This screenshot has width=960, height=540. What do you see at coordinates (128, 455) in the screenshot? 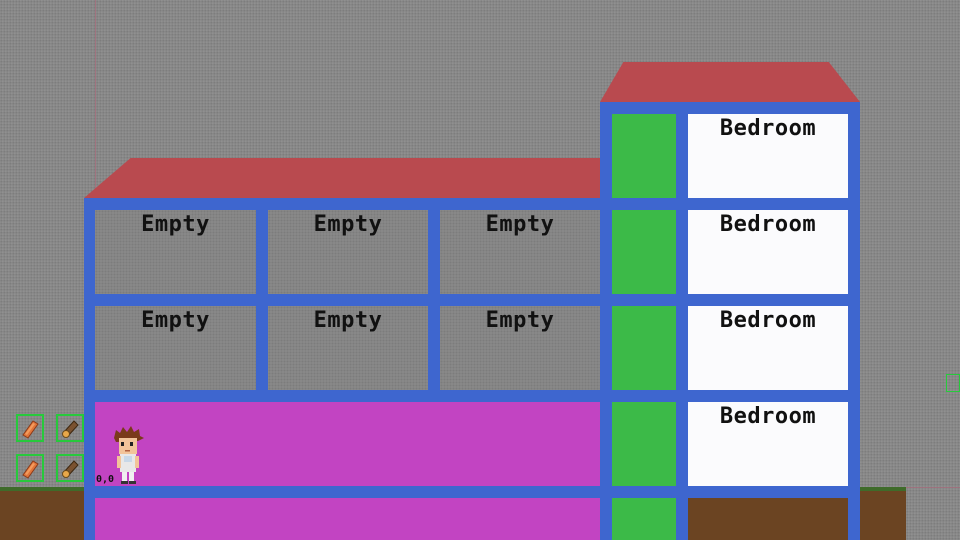
I see `player-character` at bounding box center [128, 455].